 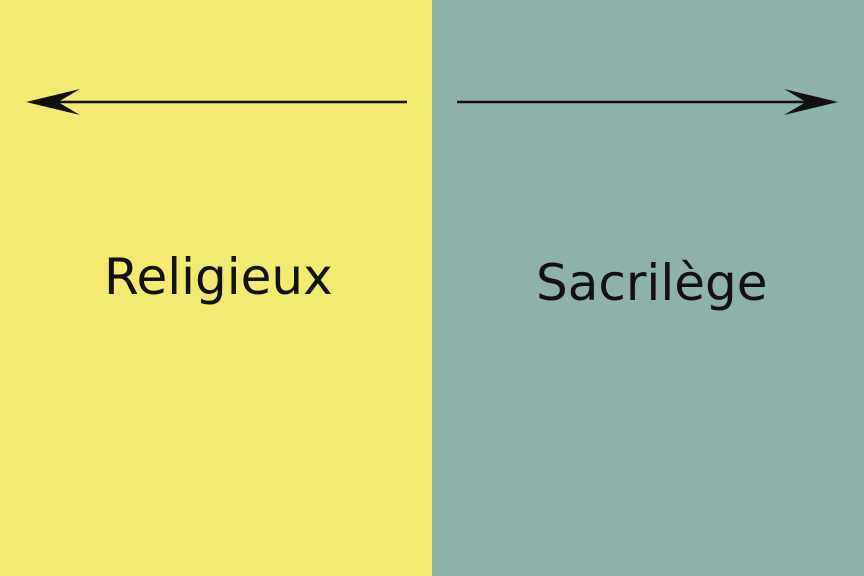 What do you see at coordinates (647, 102) in the screenshot?
I see `right-arrow-icon` at bounding box center [647, 102].